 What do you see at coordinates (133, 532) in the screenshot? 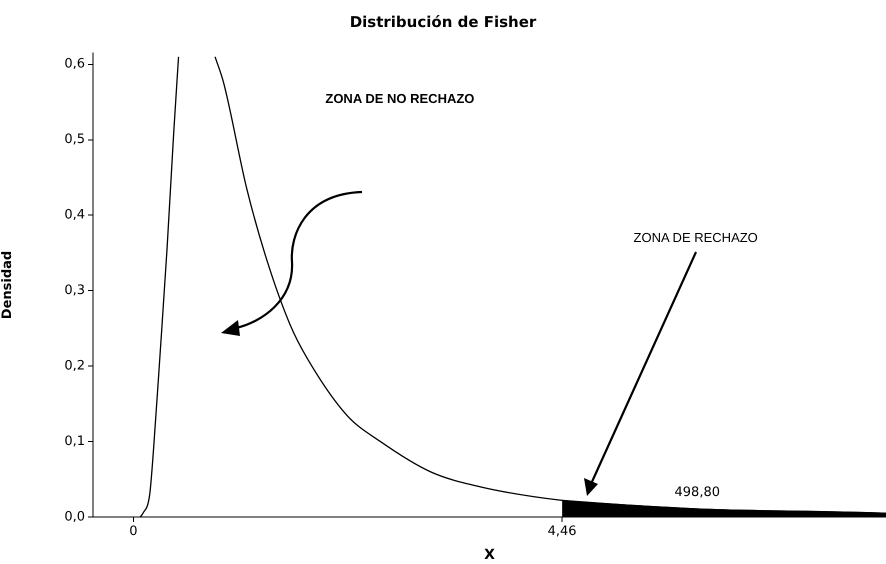
I see `x-tick-label: 0` at bounding box center [133, 532].